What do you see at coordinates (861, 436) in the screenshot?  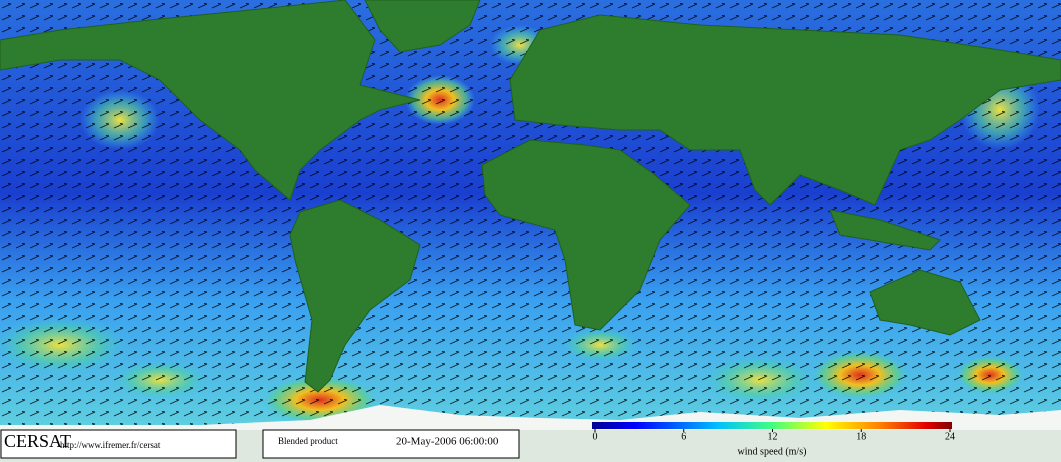 I see `colorbar-tick-label: 18` at bounding box center [861, 436].